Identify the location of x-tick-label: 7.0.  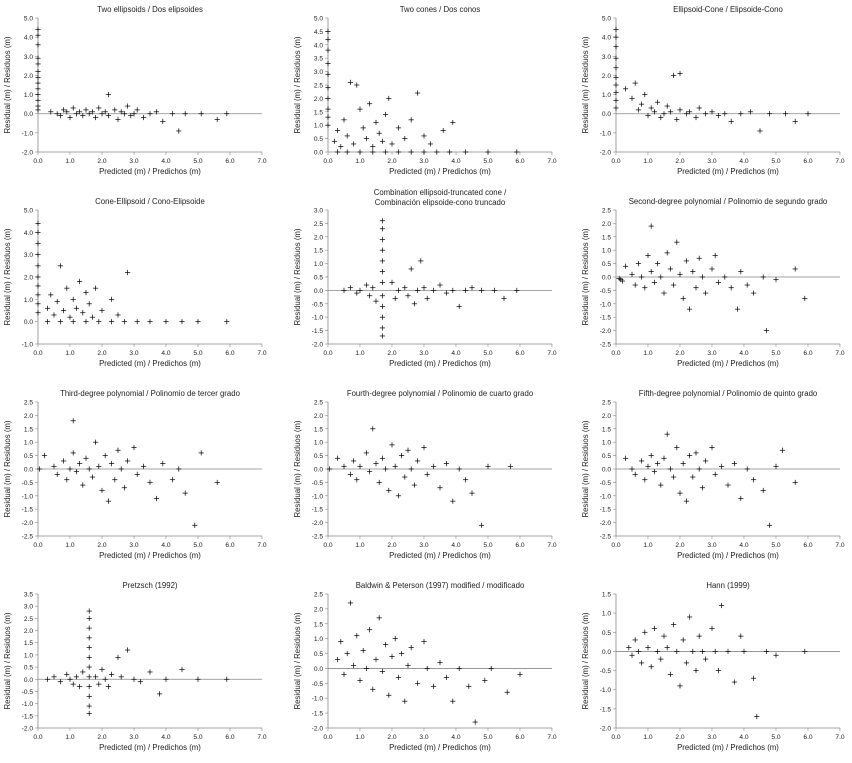
(261, 545).